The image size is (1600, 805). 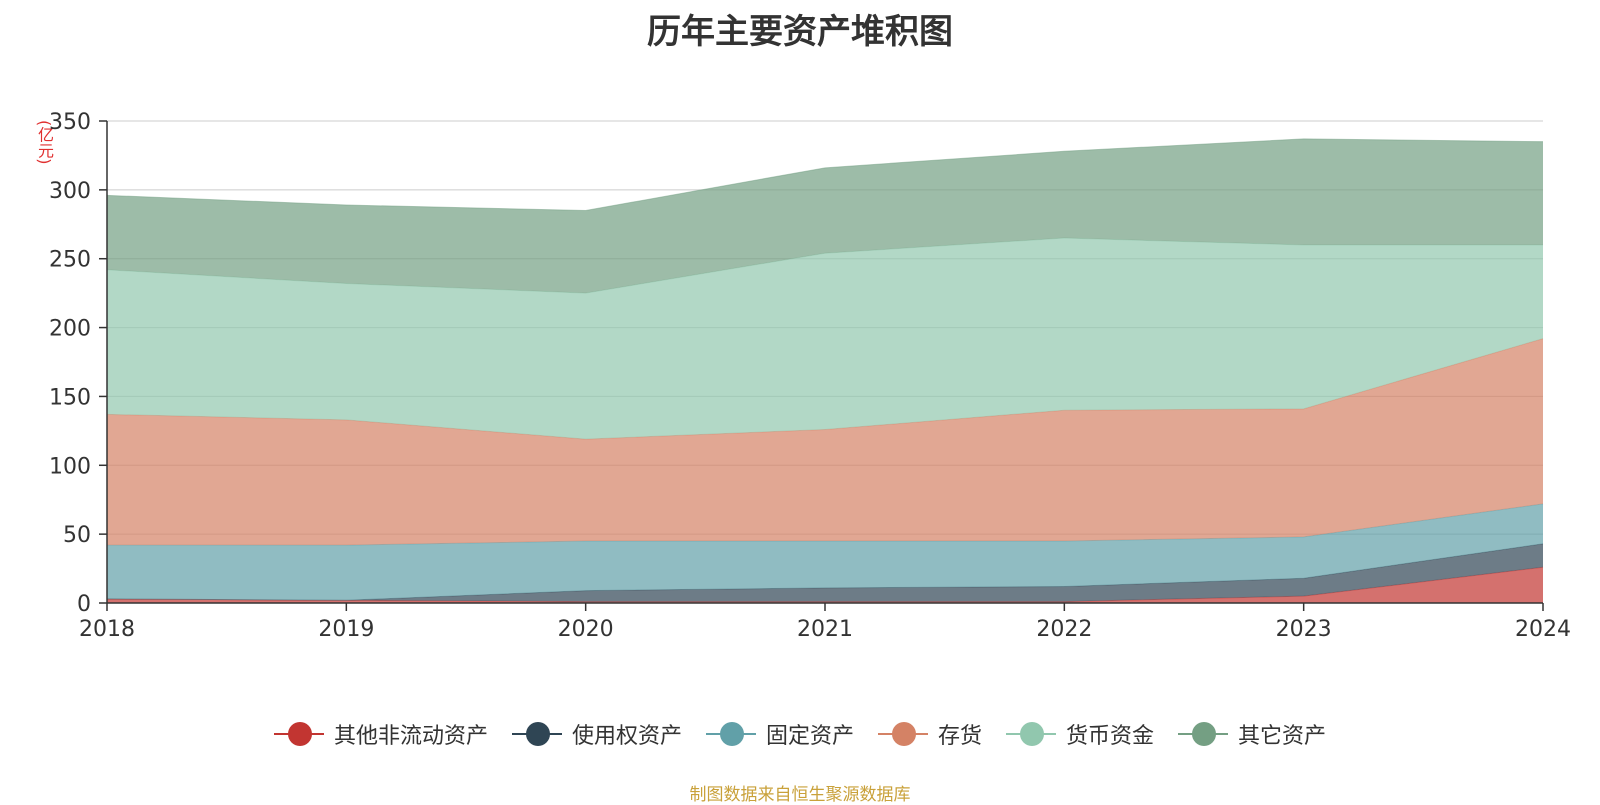 I want to click on x-tick-label: 2021, so click(x=825, y=629).